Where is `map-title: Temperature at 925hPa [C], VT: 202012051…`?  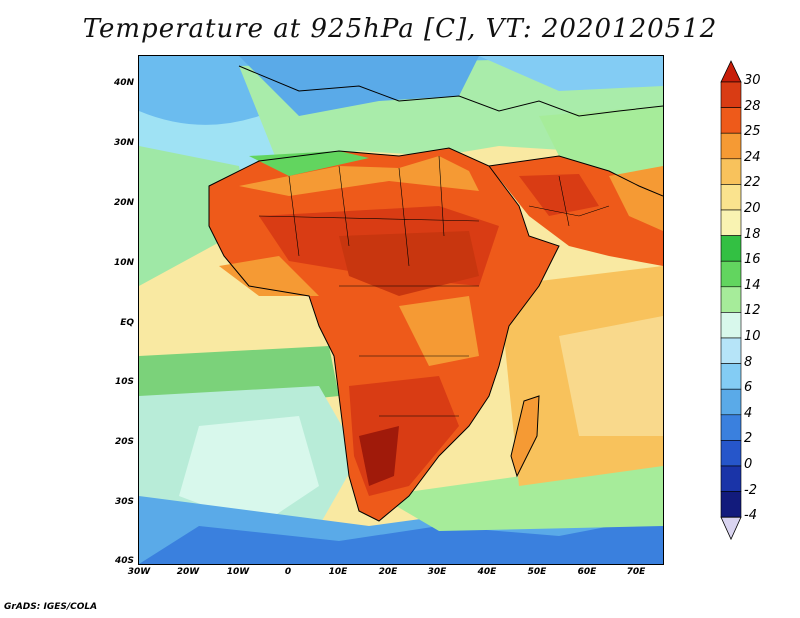
map-title: Temperature at 925hPa [C], VT: 202012051… is located at coordinates (400, 29).